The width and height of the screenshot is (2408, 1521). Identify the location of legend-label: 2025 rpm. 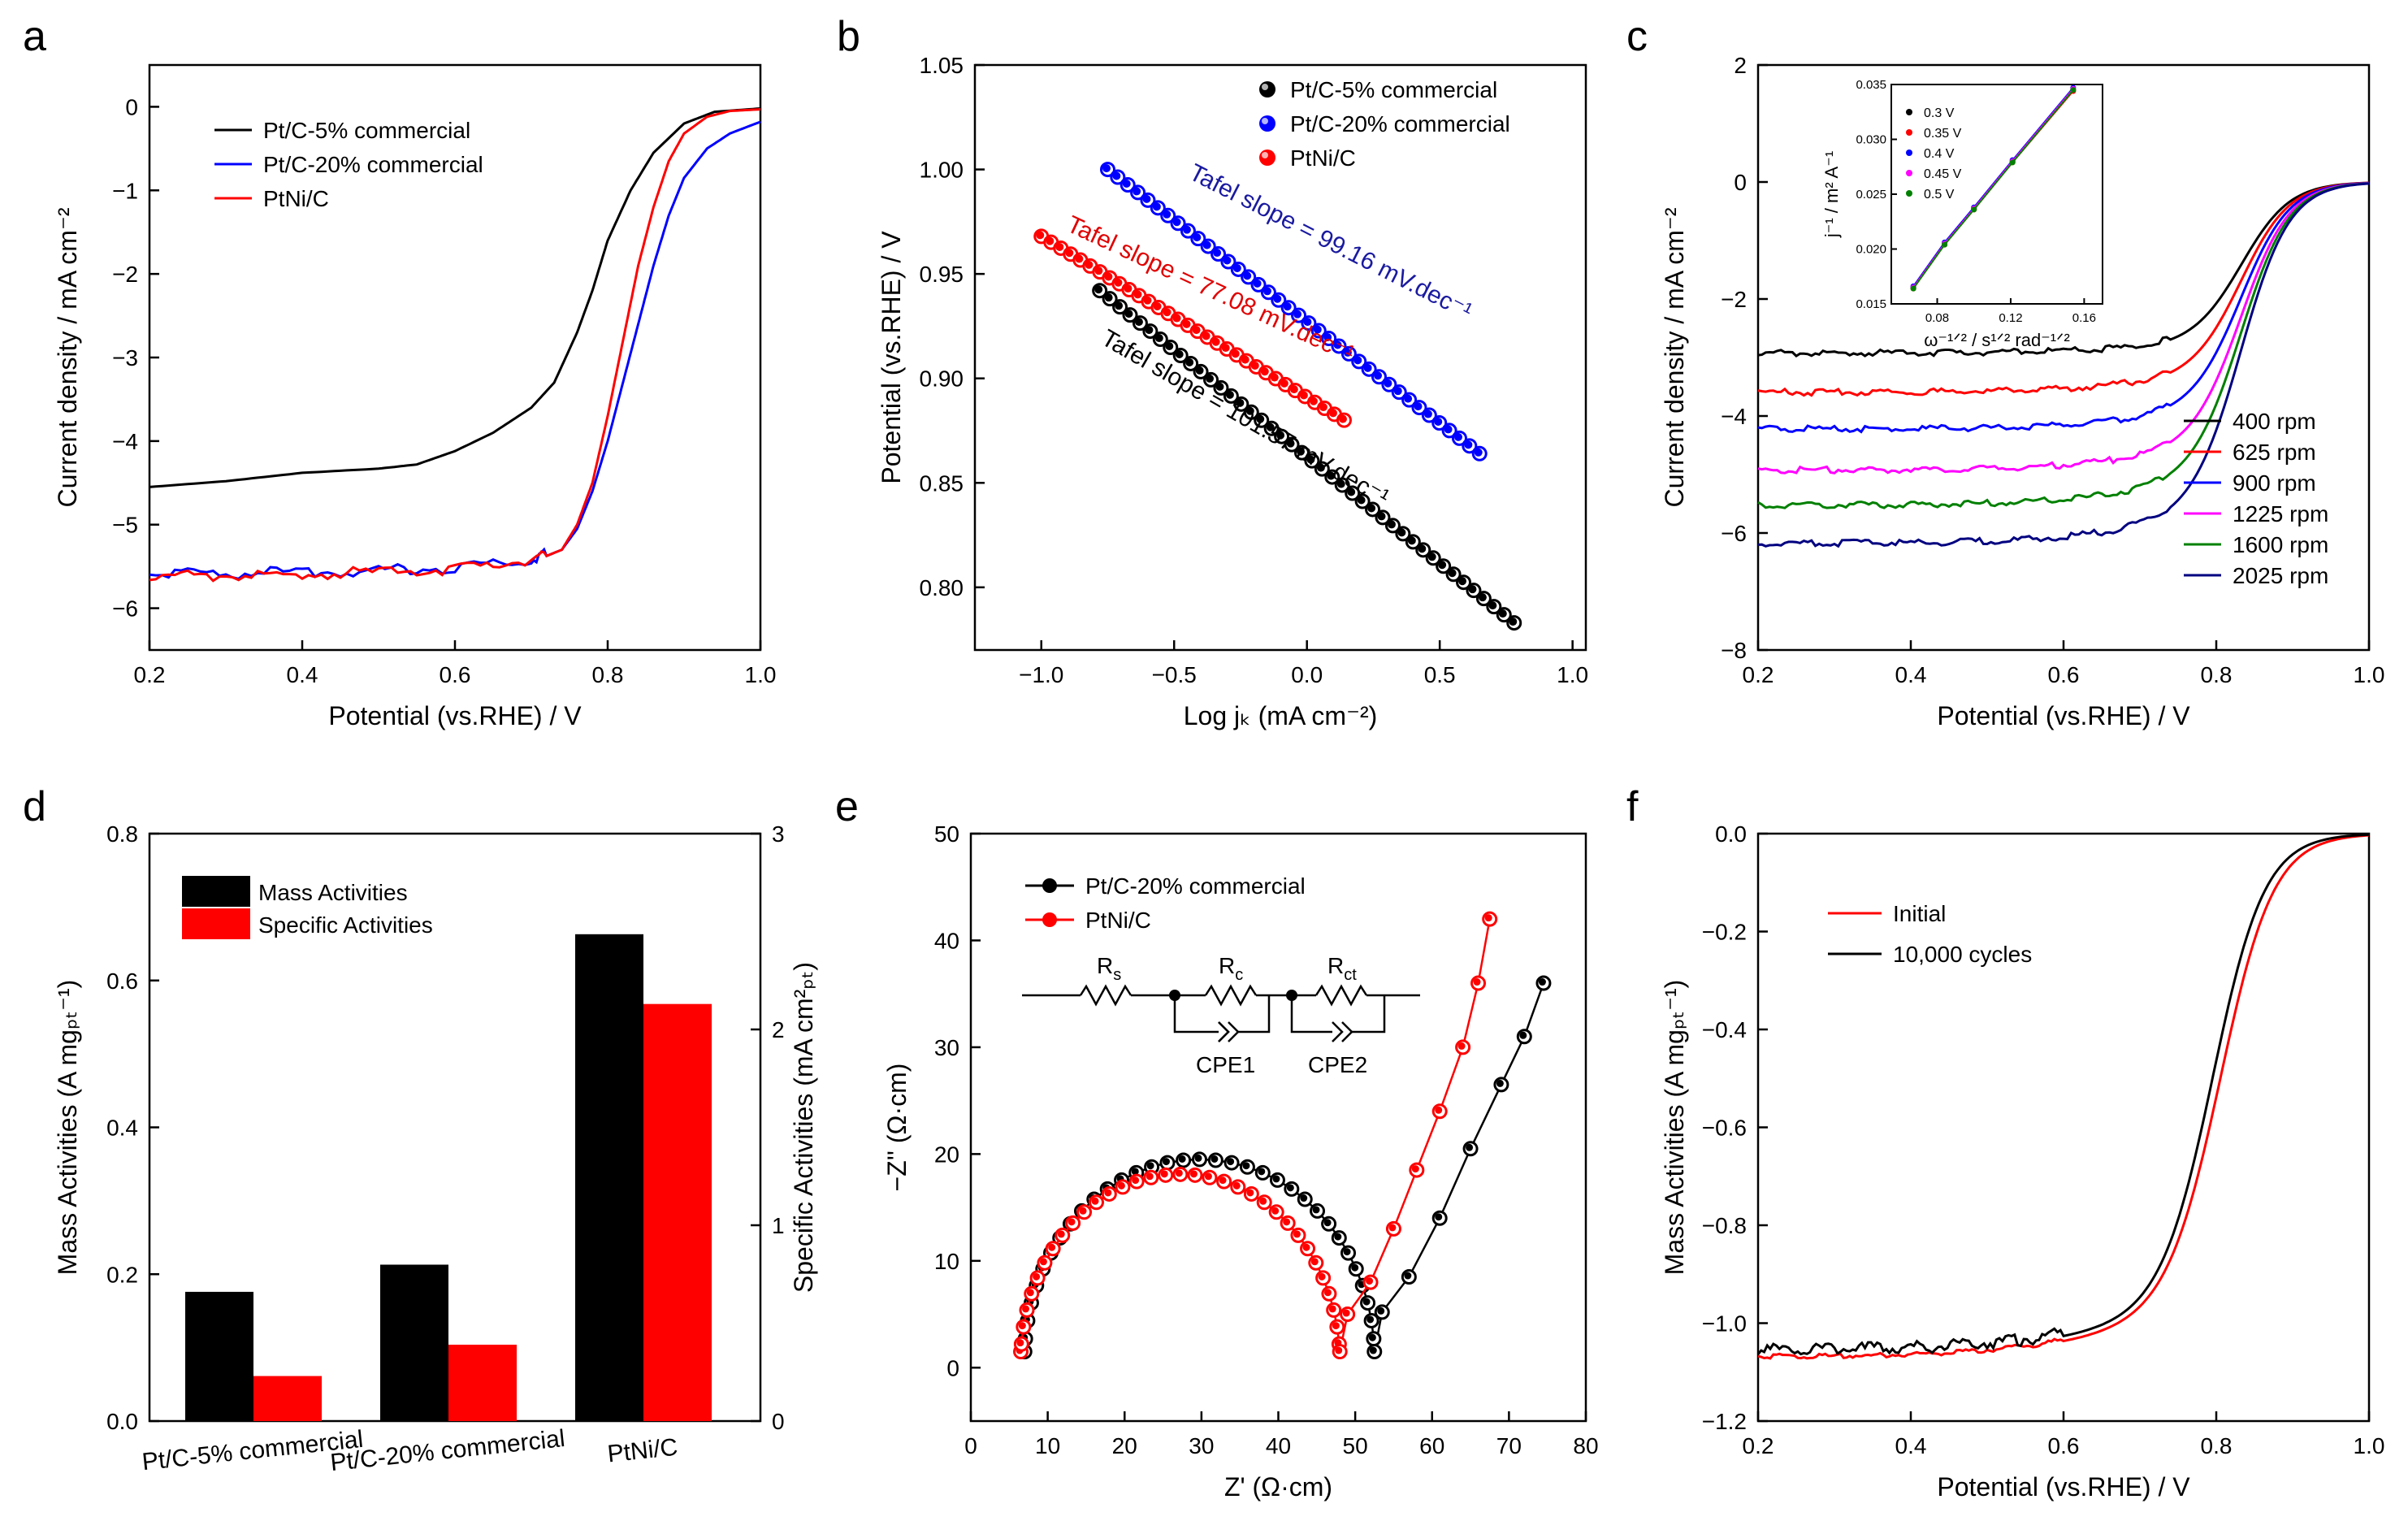
(2280, 575).